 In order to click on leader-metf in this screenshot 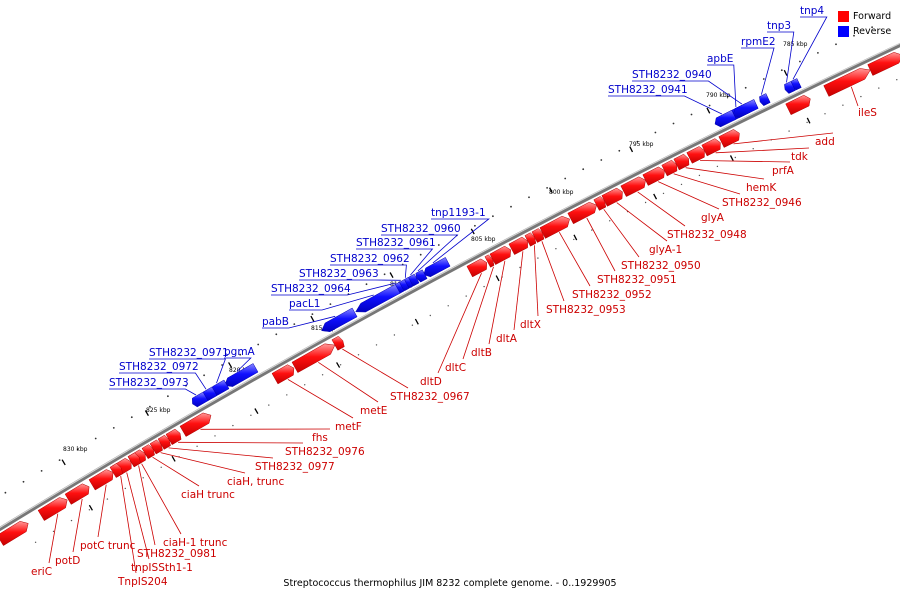, I will do `click(320, 399)`.